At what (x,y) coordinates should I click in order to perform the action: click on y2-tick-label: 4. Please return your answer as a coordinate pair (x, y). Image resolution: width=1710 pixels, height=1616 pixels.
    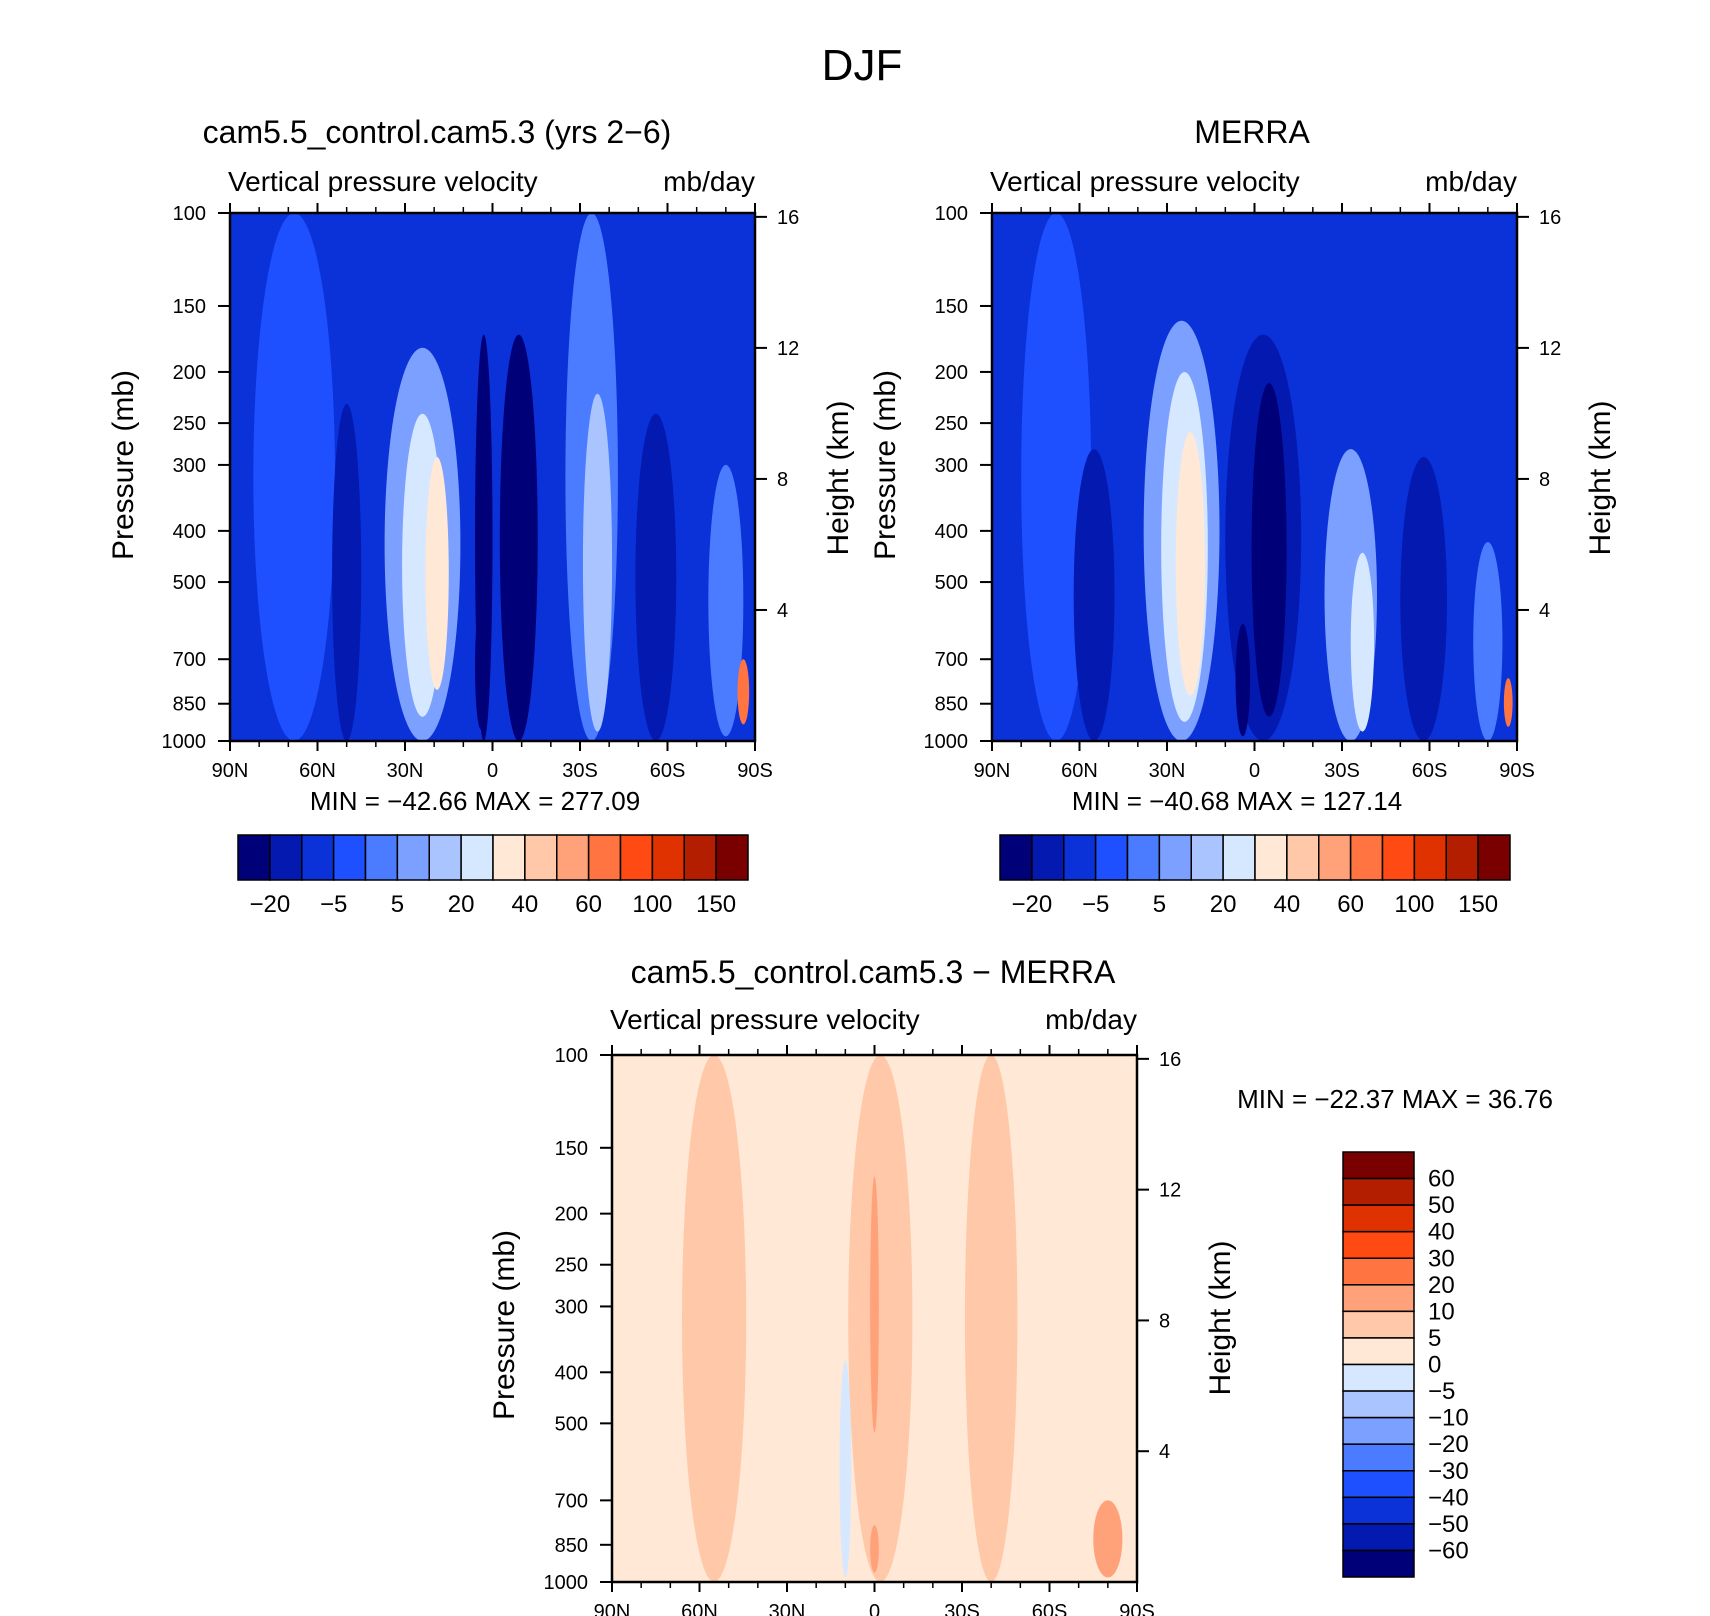
    Looking at the image, I should click on (1164, 1452).